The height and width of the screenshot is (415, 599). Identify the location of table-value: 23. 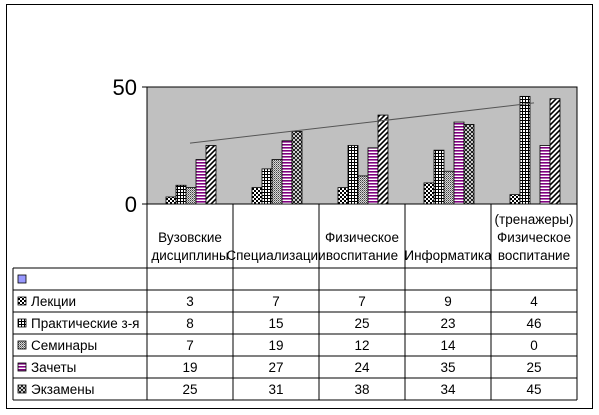
(447, 323).